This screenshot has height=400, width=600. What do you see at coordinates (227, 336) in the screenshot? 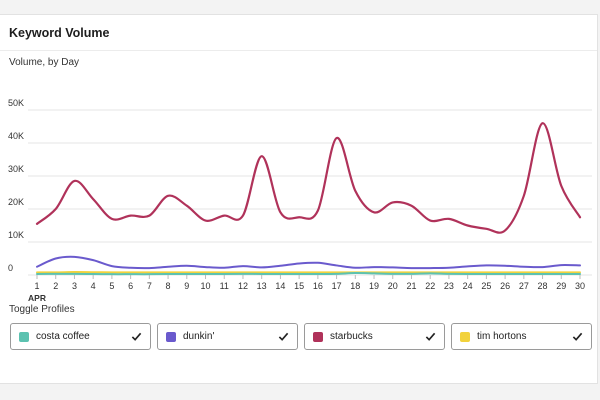
I see `toggle-dunkin: dunkin'` at bounding box center [227, 336].